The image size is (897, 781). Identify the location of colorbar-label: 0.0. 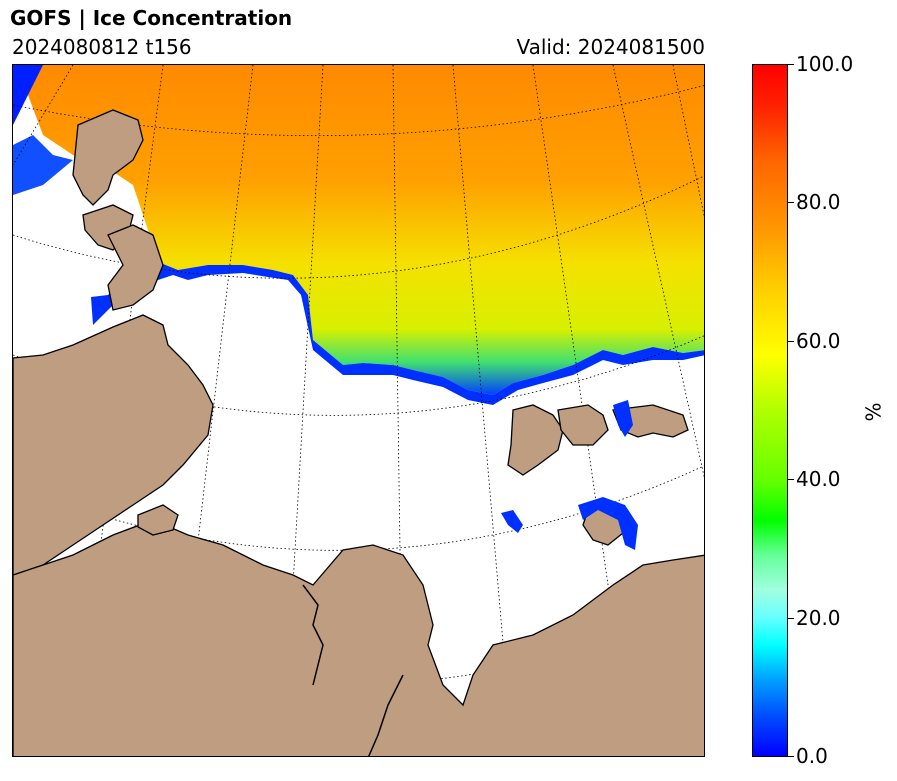
(812, 756).